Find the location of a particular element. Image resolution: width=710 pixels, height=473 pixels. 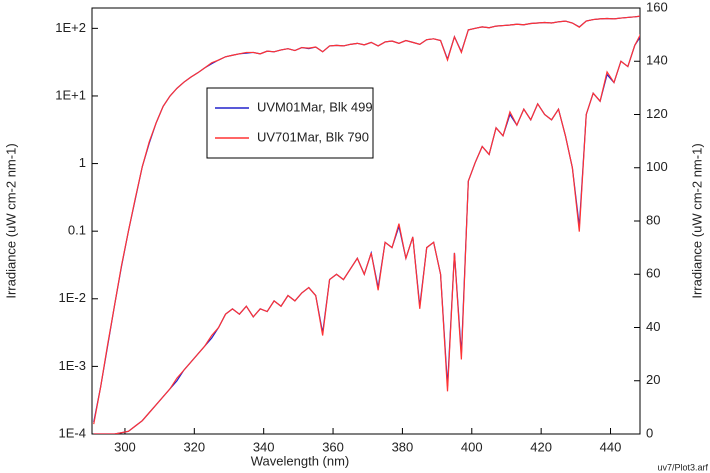

y2-tick-label: 80 is located at coordinates (653, 219).